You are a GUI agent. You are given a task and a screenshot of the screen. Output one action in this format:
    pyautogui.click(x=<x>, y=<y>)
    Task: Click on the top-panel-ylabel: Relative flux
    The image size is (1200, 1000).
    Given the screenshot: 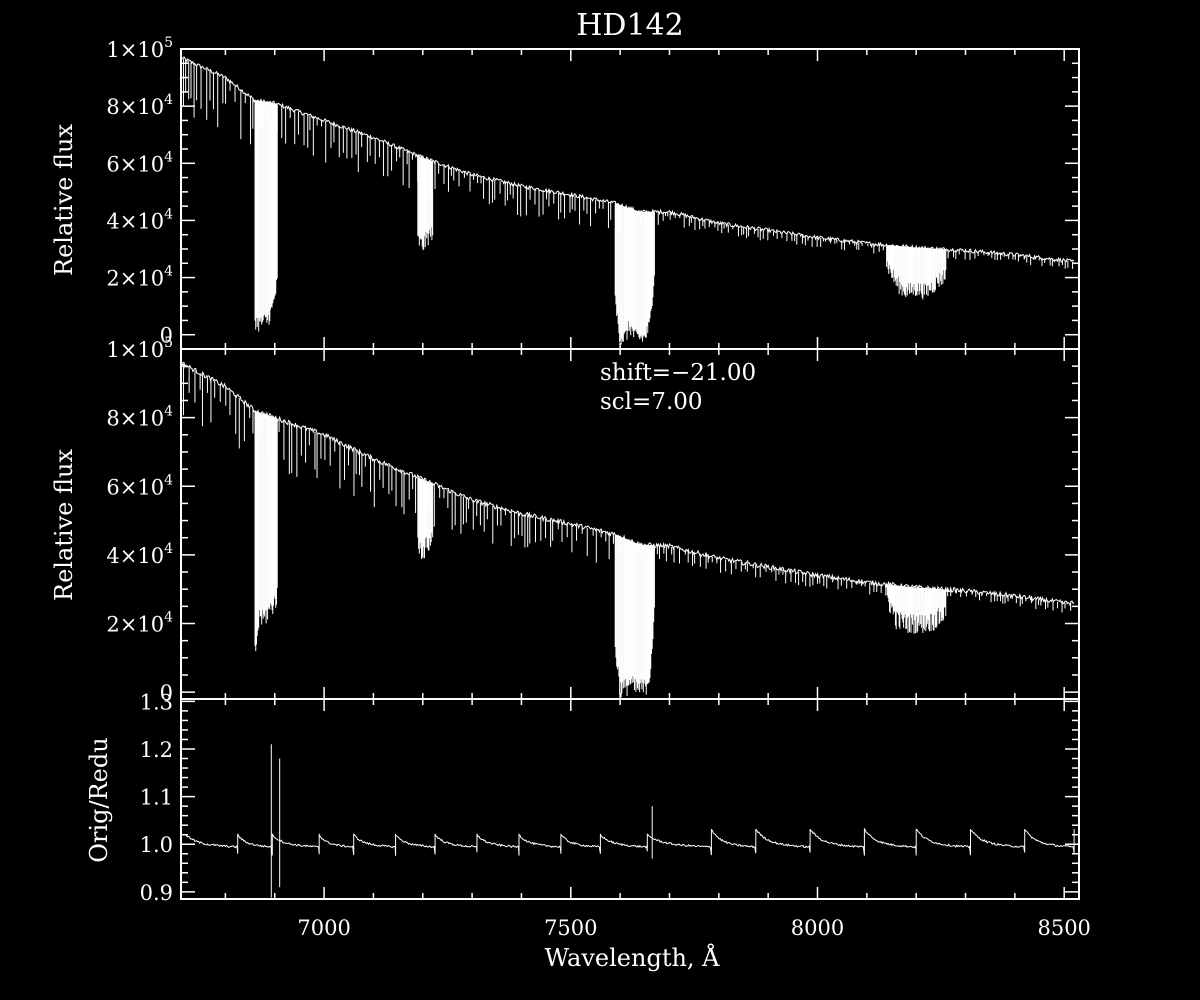 What is the action you would take?
    pyautogui.click(x=64, y=200)
    